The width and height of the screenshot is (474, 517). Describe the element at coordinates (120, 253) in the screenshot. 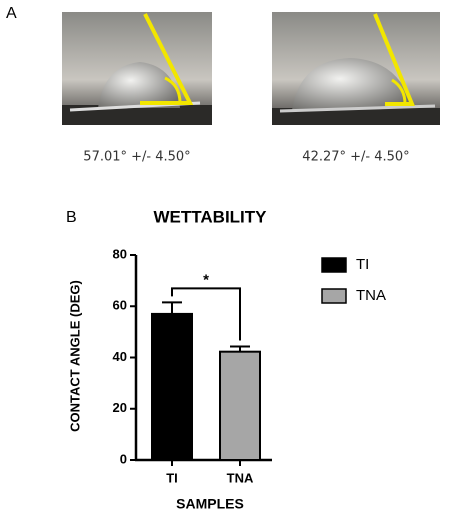

I see `y-tick-label: 80` at that location.